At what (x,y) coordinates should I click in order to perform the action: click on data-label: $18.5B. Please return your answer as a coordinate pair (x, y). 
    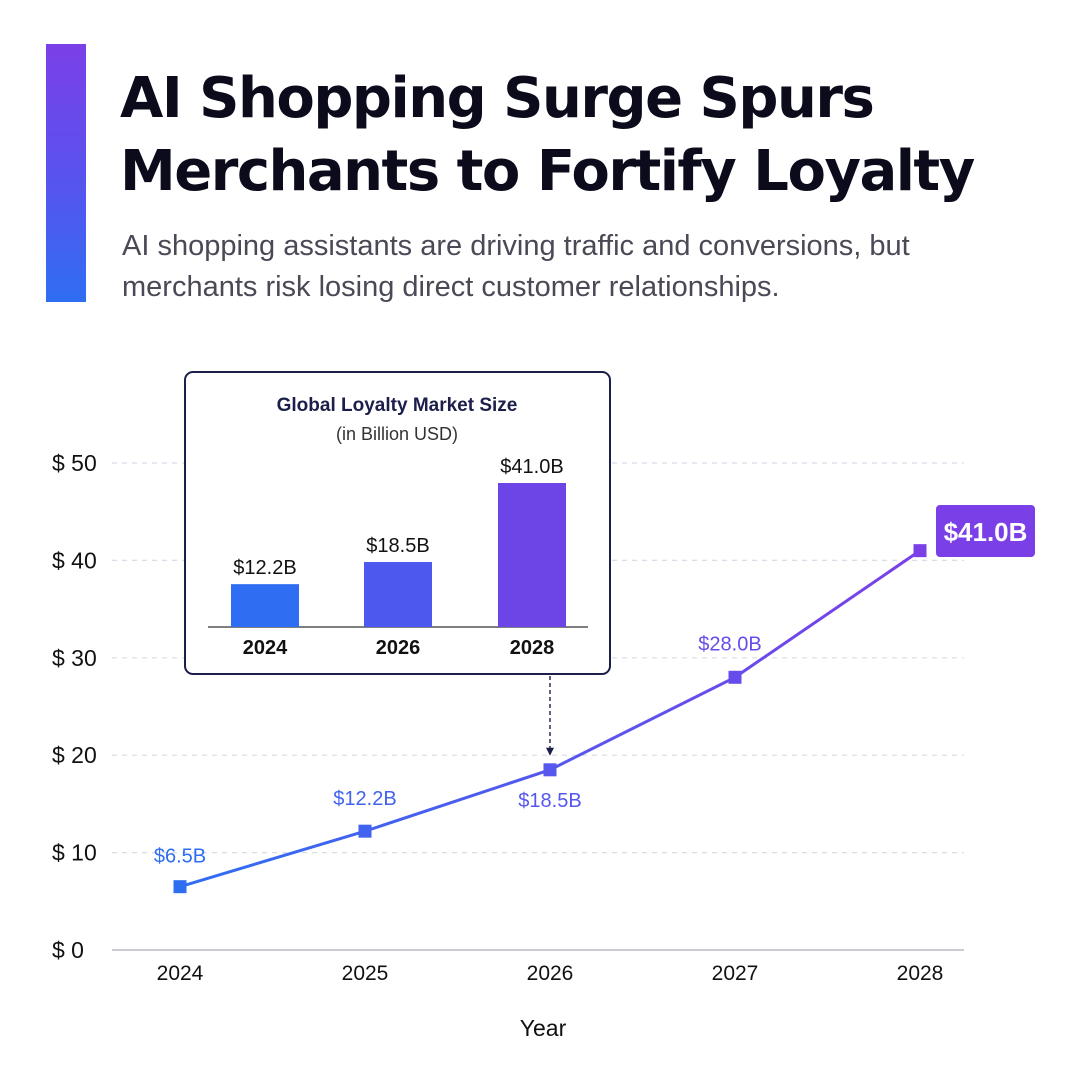
    Looking at the image, I should click on (549, 801).